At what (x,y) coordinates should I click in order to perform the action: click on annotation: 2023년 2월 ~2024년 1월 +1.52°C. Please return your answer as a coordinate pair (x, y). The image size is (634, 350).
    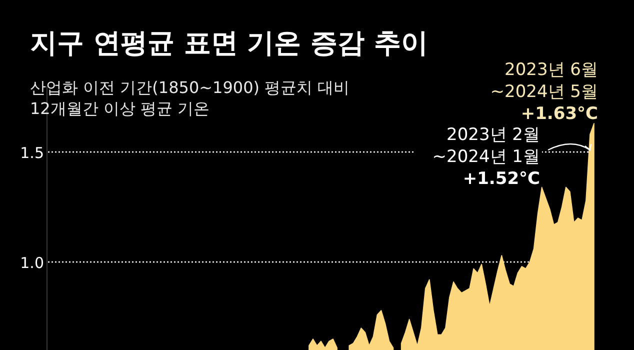
    Looking at the image, I should click on (486, 157).